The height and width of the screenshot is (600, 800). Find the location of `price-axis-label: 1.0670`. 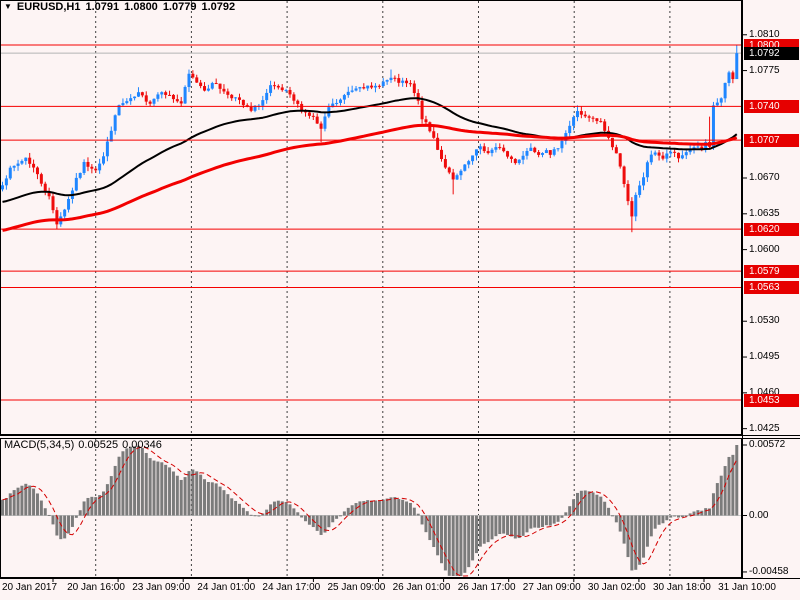

price-axis-label: 1.0670 is located at coordinates (764, 177).